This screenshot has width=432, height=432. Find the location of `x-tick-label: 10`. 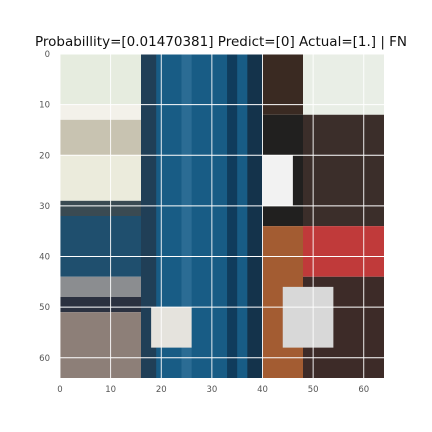

x-tick-label: 10 is located at coordinates (110, 390).